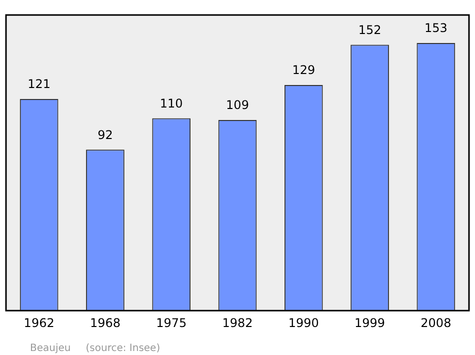 The image size is (475, 355). What do you see at coordinates (303, 323) in the screenshot?
I see `x-tick-label: 1990` at bounding box center [303, 323].